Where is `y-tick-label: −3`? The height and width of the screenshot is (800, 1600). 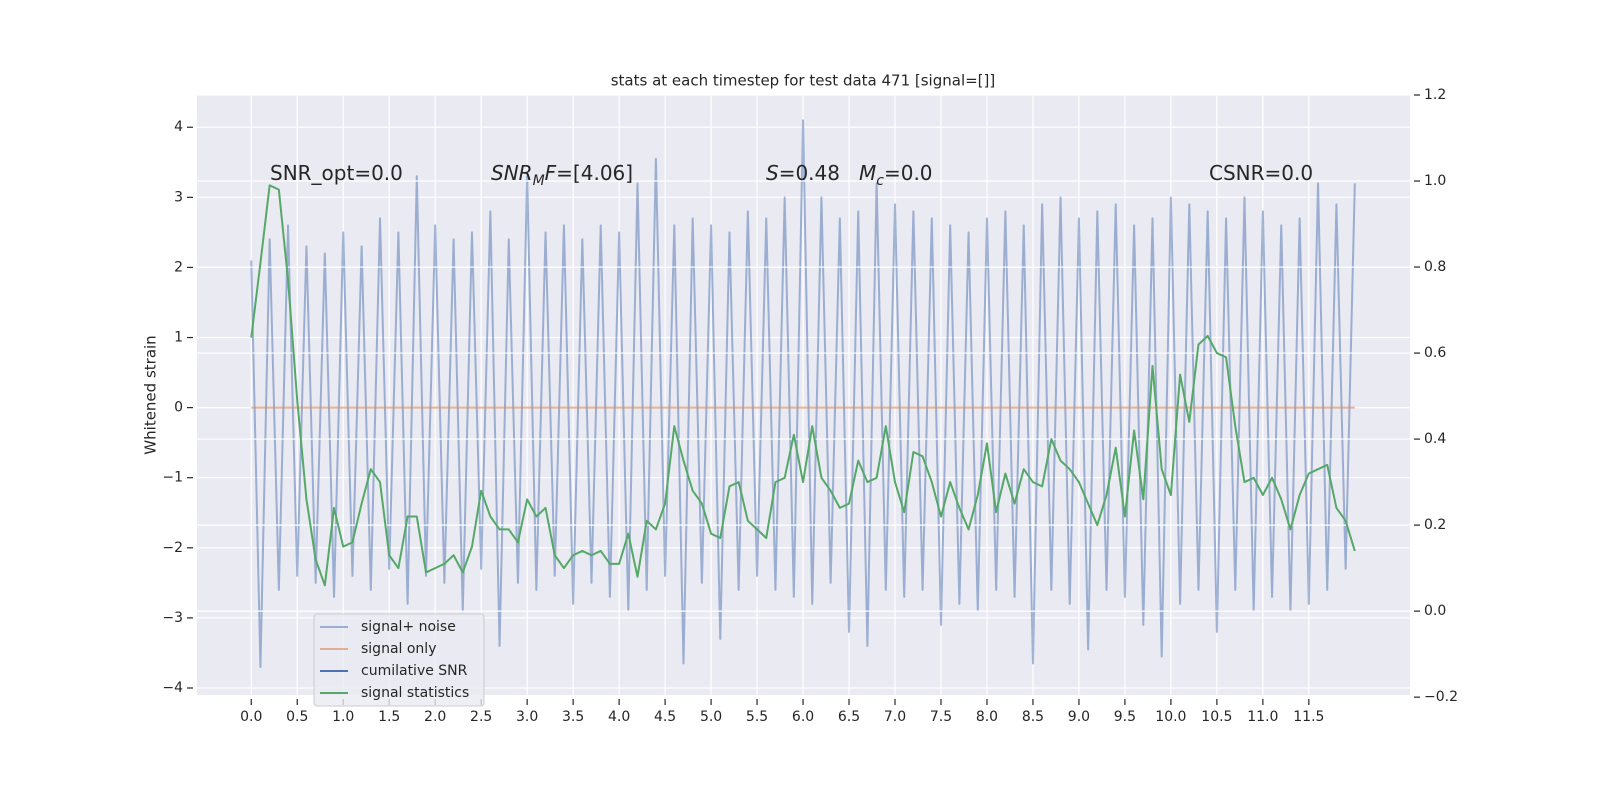
y-tick-label: −3 is located at coordinates (172, 618).